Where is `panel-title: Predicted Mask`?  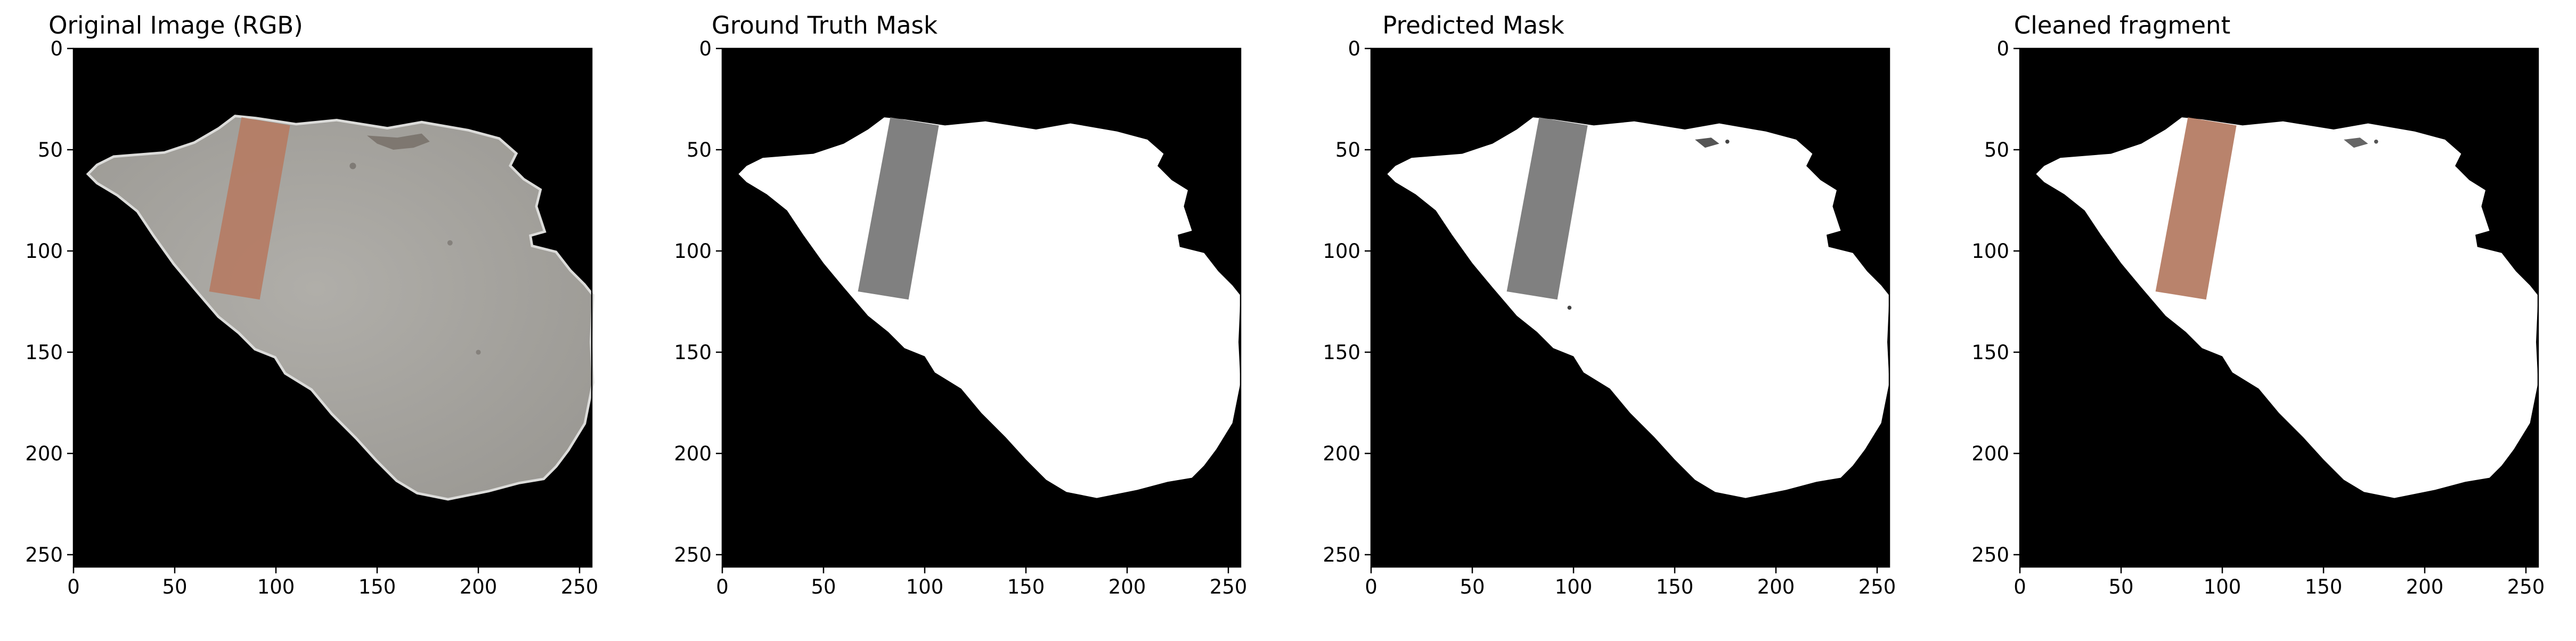
panel-title: Predicted Mask is located at coordinates (1473, 25).